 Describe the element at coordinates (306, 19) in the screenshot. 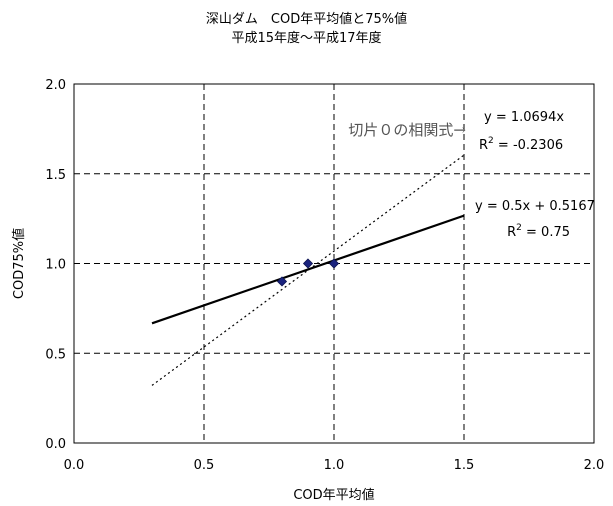

I see `chart-title: 深山ダム COD年平均値と75%値` at that location.